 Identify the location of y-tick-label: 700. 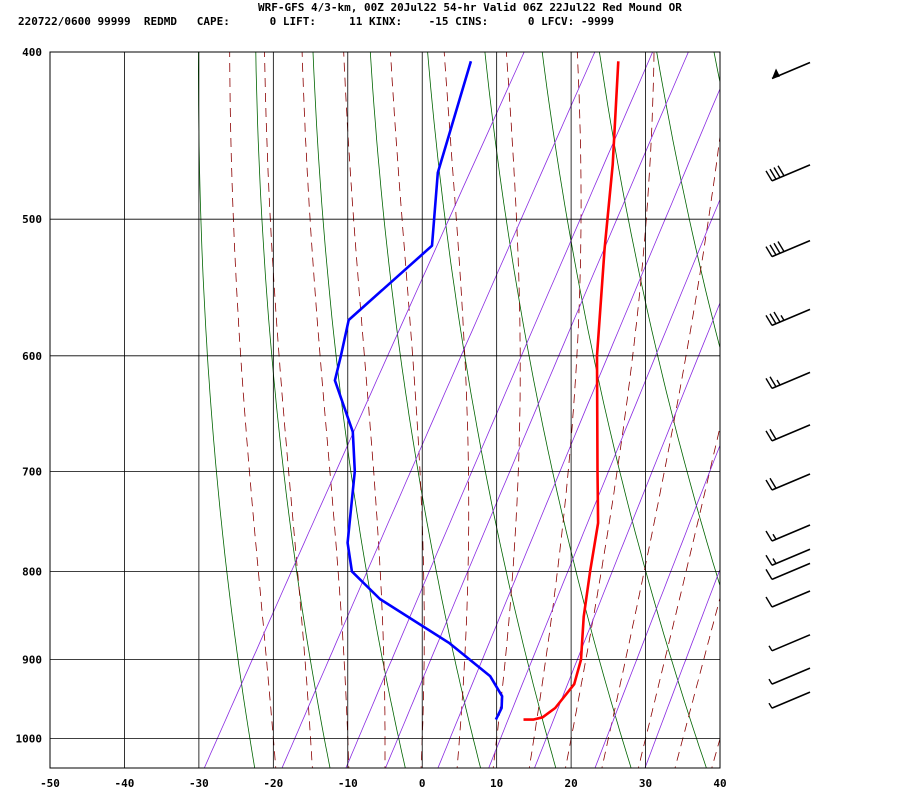
(32, 471).